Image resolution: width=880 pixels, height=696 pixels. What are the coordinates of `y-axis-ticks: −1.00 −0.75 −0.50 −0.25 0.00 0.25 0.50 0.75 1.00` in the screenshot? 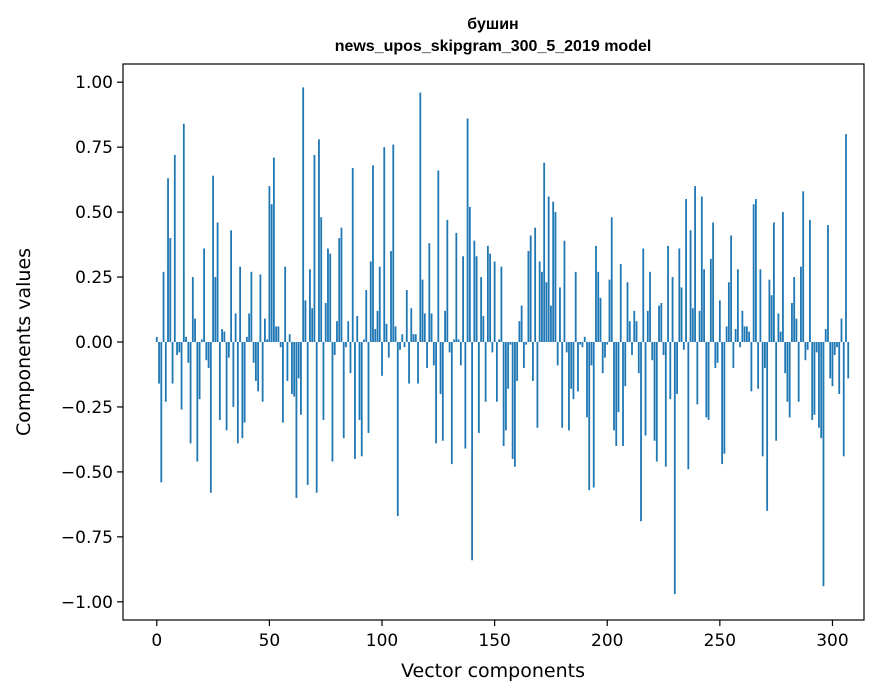 It's located at (92, 343).